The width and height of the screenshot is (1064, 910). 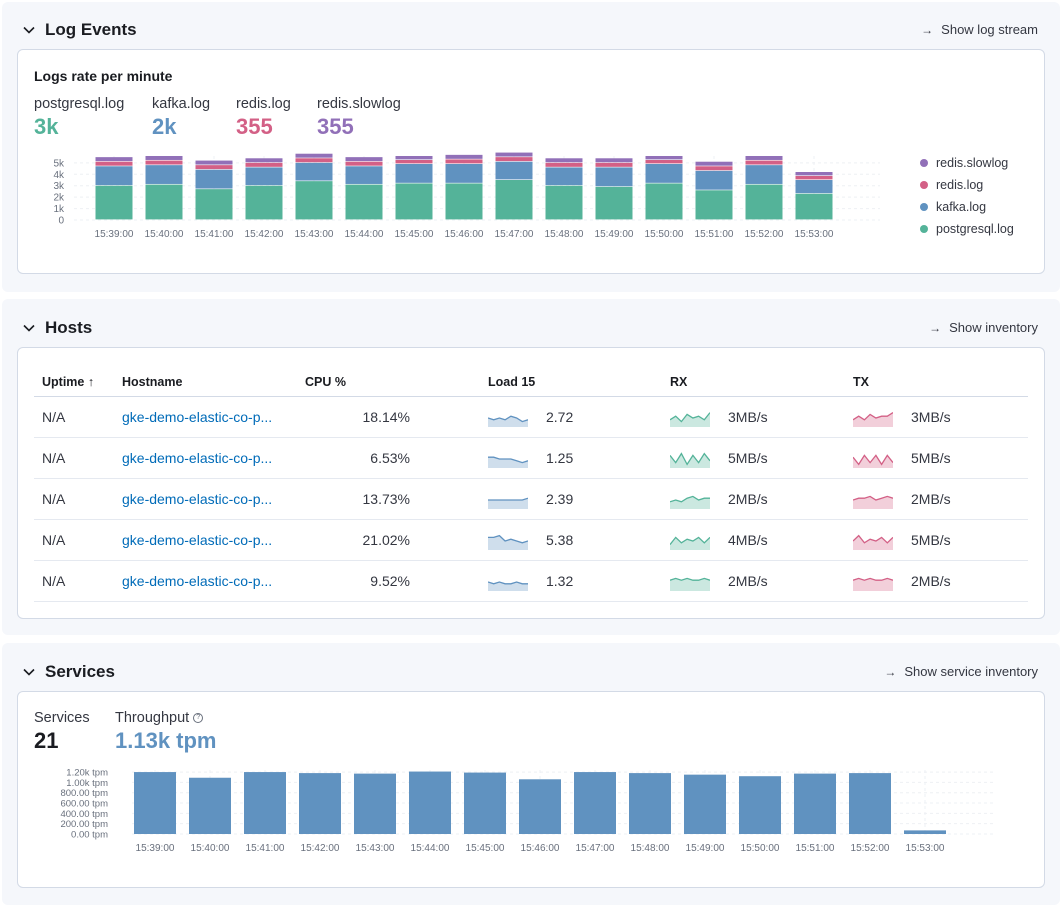 What do you see at coordinates (936, 382) in the screenshot?
I see `column-tx: TX` at bounding box center [936, 382].